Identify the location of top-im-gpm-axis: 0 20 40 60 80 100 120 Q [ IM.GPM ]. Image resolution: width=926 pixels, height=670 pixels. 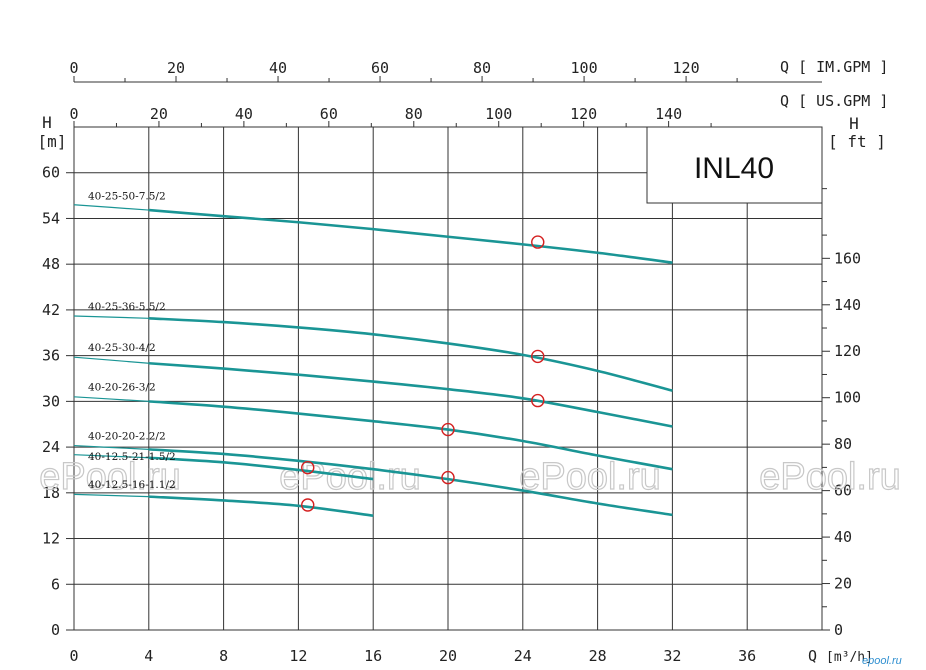
(478, 70).